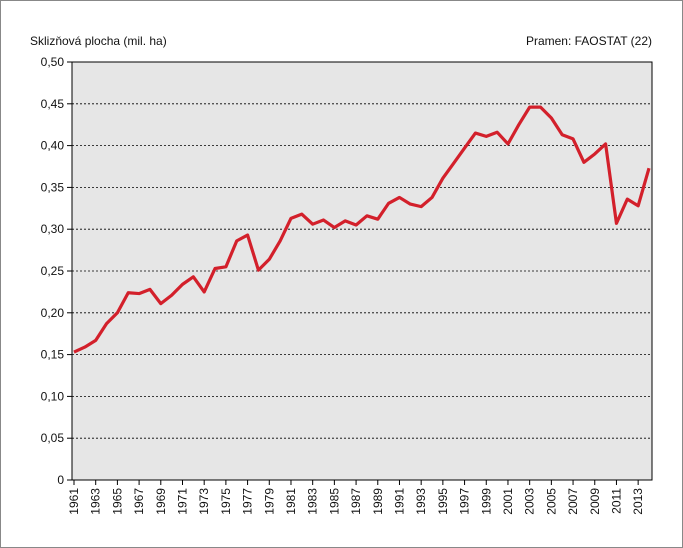  Describe the element at coordinates (573, 501) in the screenshot. I see `x-tick-label: 2007` at that location.